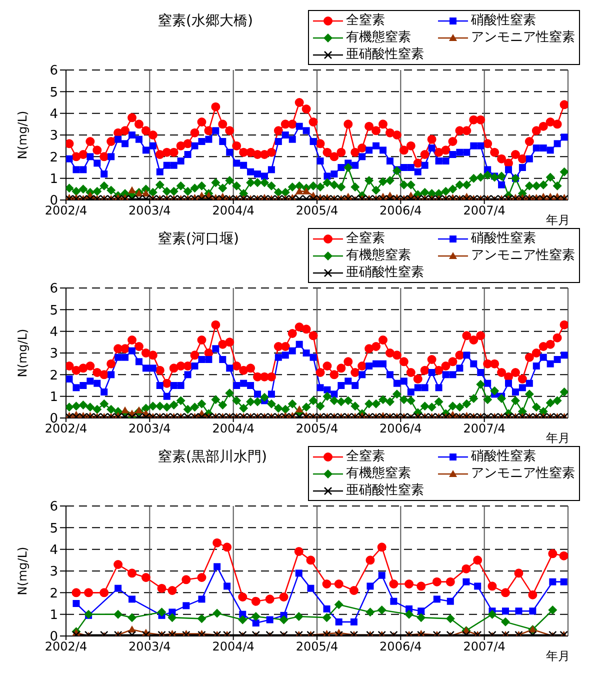 The image size is (592, 675). Describe the element at coordinates (212, 457) in the screenshot. I see `chart-title: 窒素(黒部川水門)` at that location.